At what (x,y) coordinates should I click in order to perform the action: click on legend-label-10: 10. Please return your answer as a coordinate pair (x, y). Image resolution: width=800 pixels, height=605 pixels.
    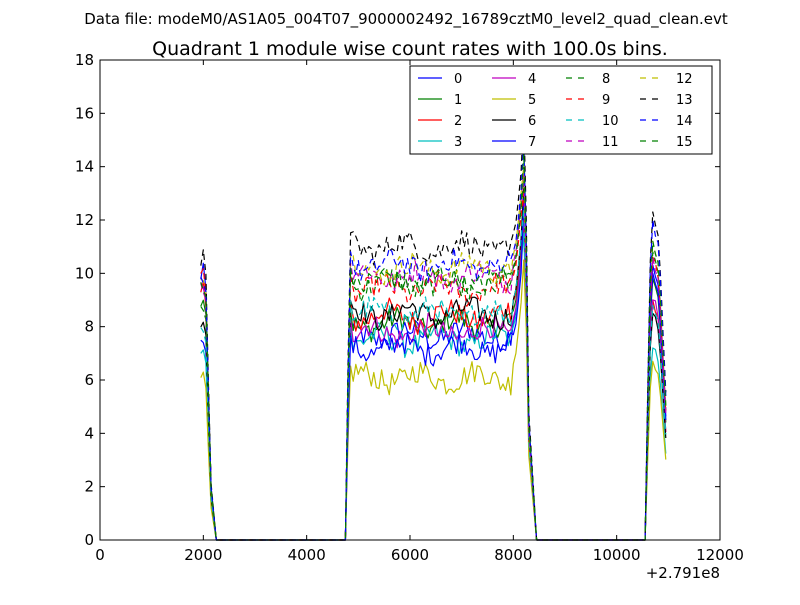
    Looking at the image, I should click on (610, 121).